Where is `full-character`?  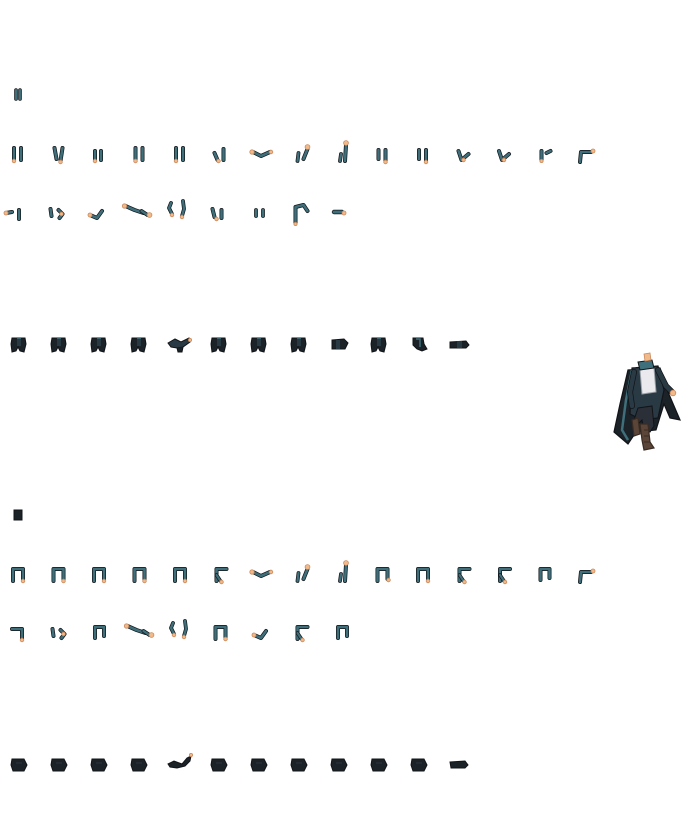
full-character is located at coordinates (647, 401).